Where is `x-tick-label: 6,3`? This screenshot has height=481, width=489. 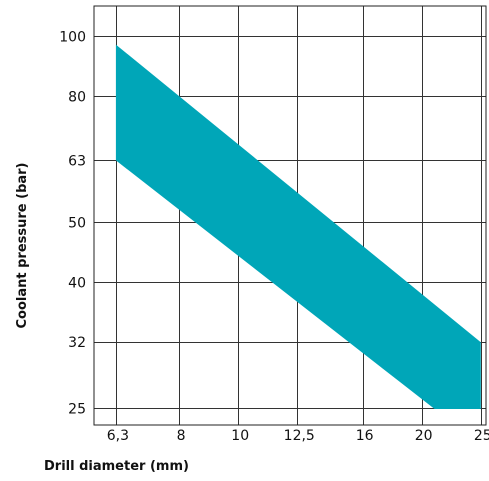 x-tick-label: 6,3 is located at coordinates (118, 436).